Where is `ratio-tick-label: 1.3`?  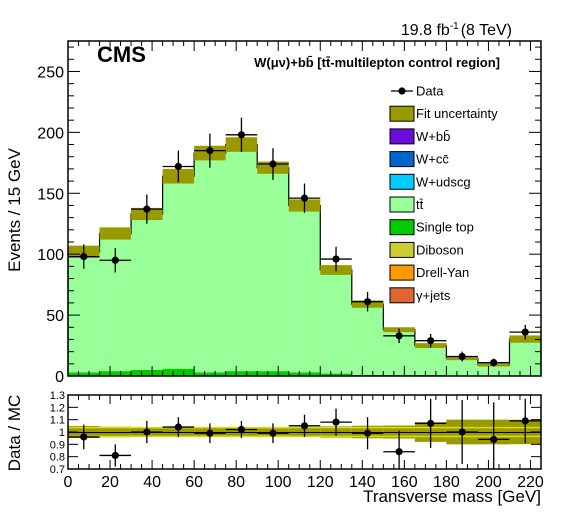 ratio-tick-label: 1.3 is located at coordinates (57, 396).